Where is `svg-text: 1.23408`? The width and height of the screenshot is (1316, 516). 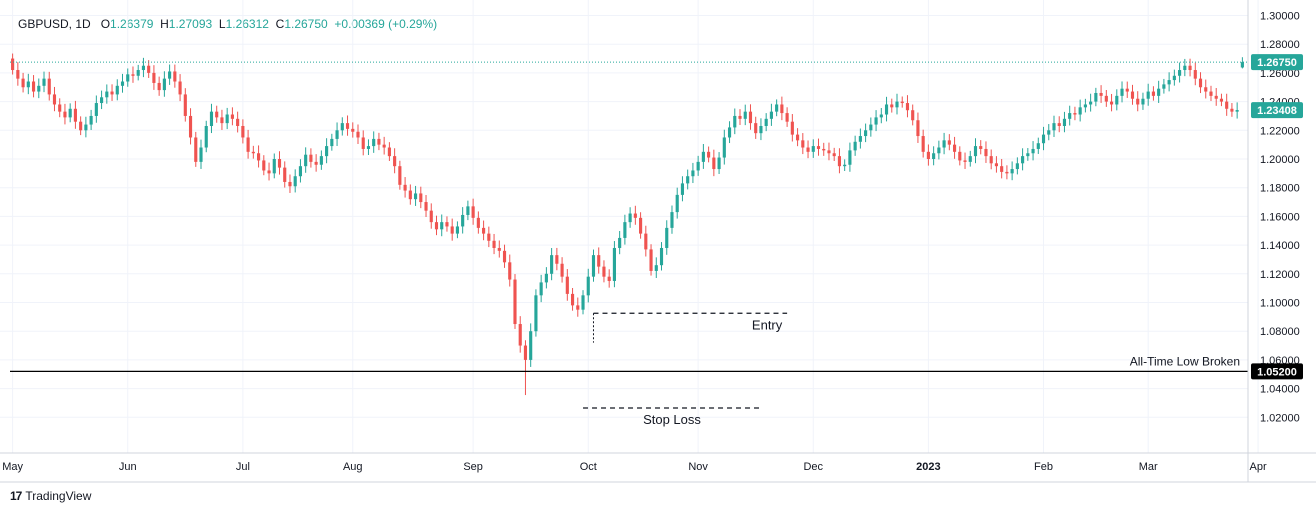
svg-text: 1.23408 is located at coordinates (1277, 111).